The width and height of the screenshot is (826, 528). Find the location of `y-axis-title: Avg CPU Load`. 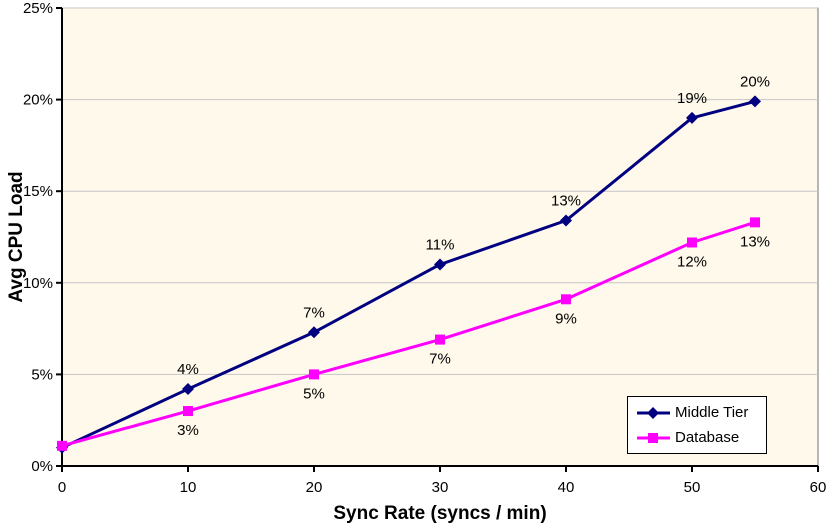

y-axis-title: Avg CPU Load is located at coordinates (16, 237).